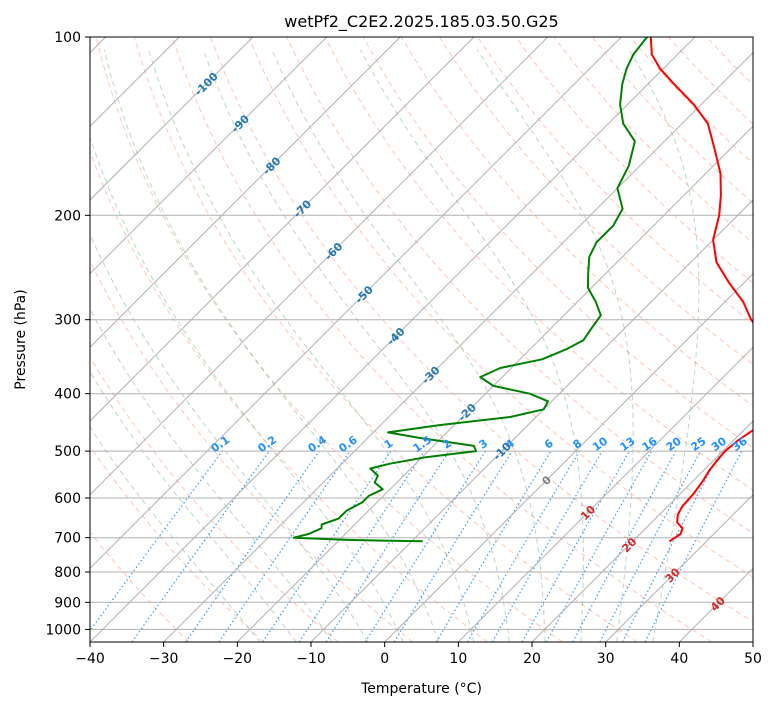 This screenshot has width=775, height=708. What do you see at coordinates (606, 659) in the screenshot?
I see `x-tick-label: 30` at bounding box center [606, 659].